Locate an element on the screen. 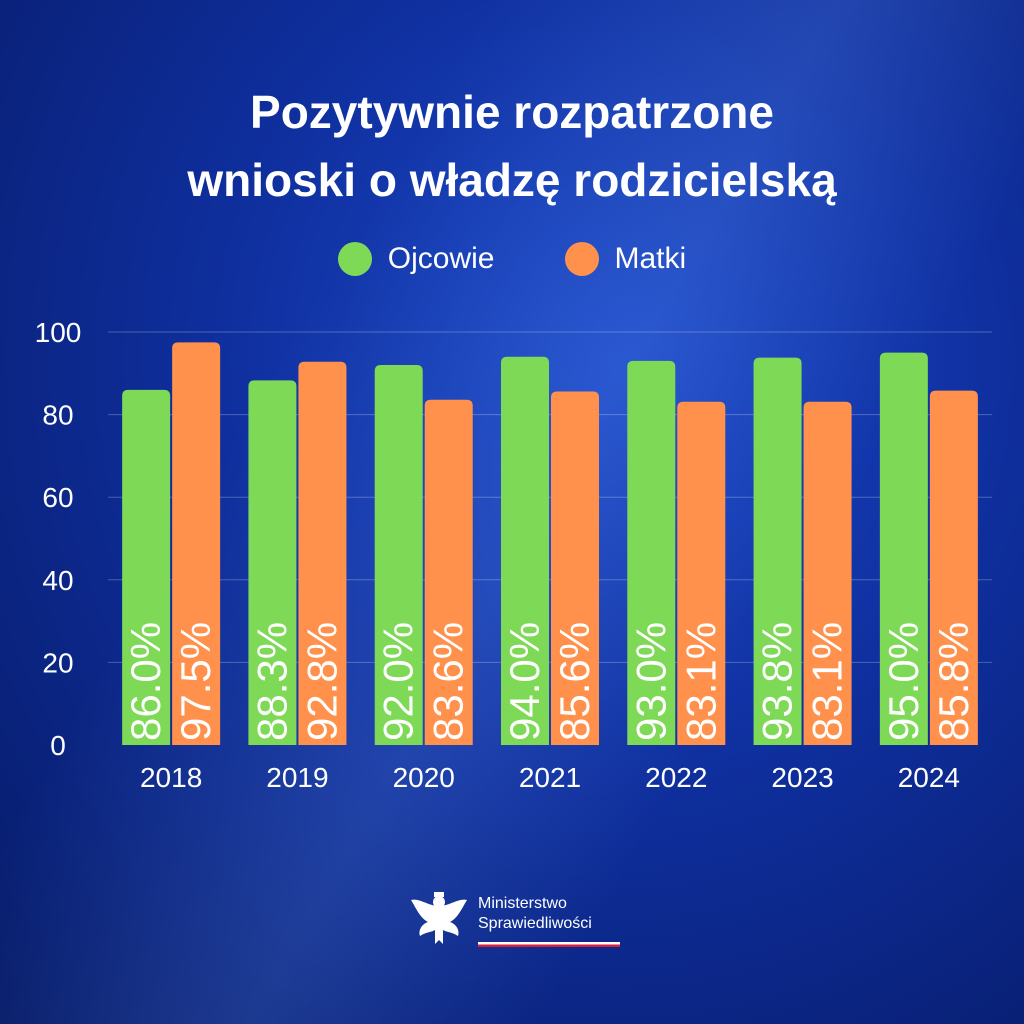 The width and height of the screenshot is (1024, 1024). bar-matki-2024 is located at coordinates (953, 567).